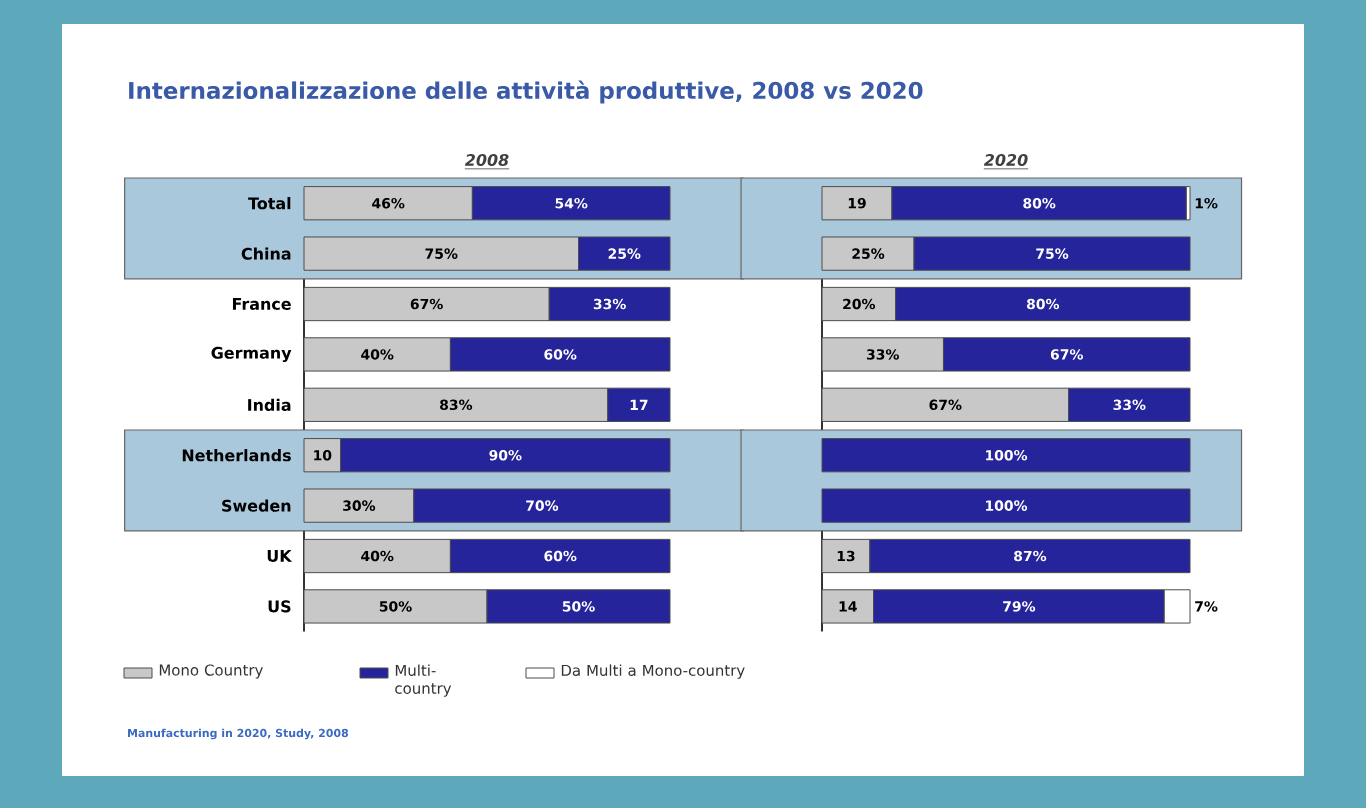  What do you see at coordinates (526, 92) in the screenshot?
I see `chart-title: Internazionalizzazione delle attività produttive, 2008 vs 2020` at bounding box center [526, 92].